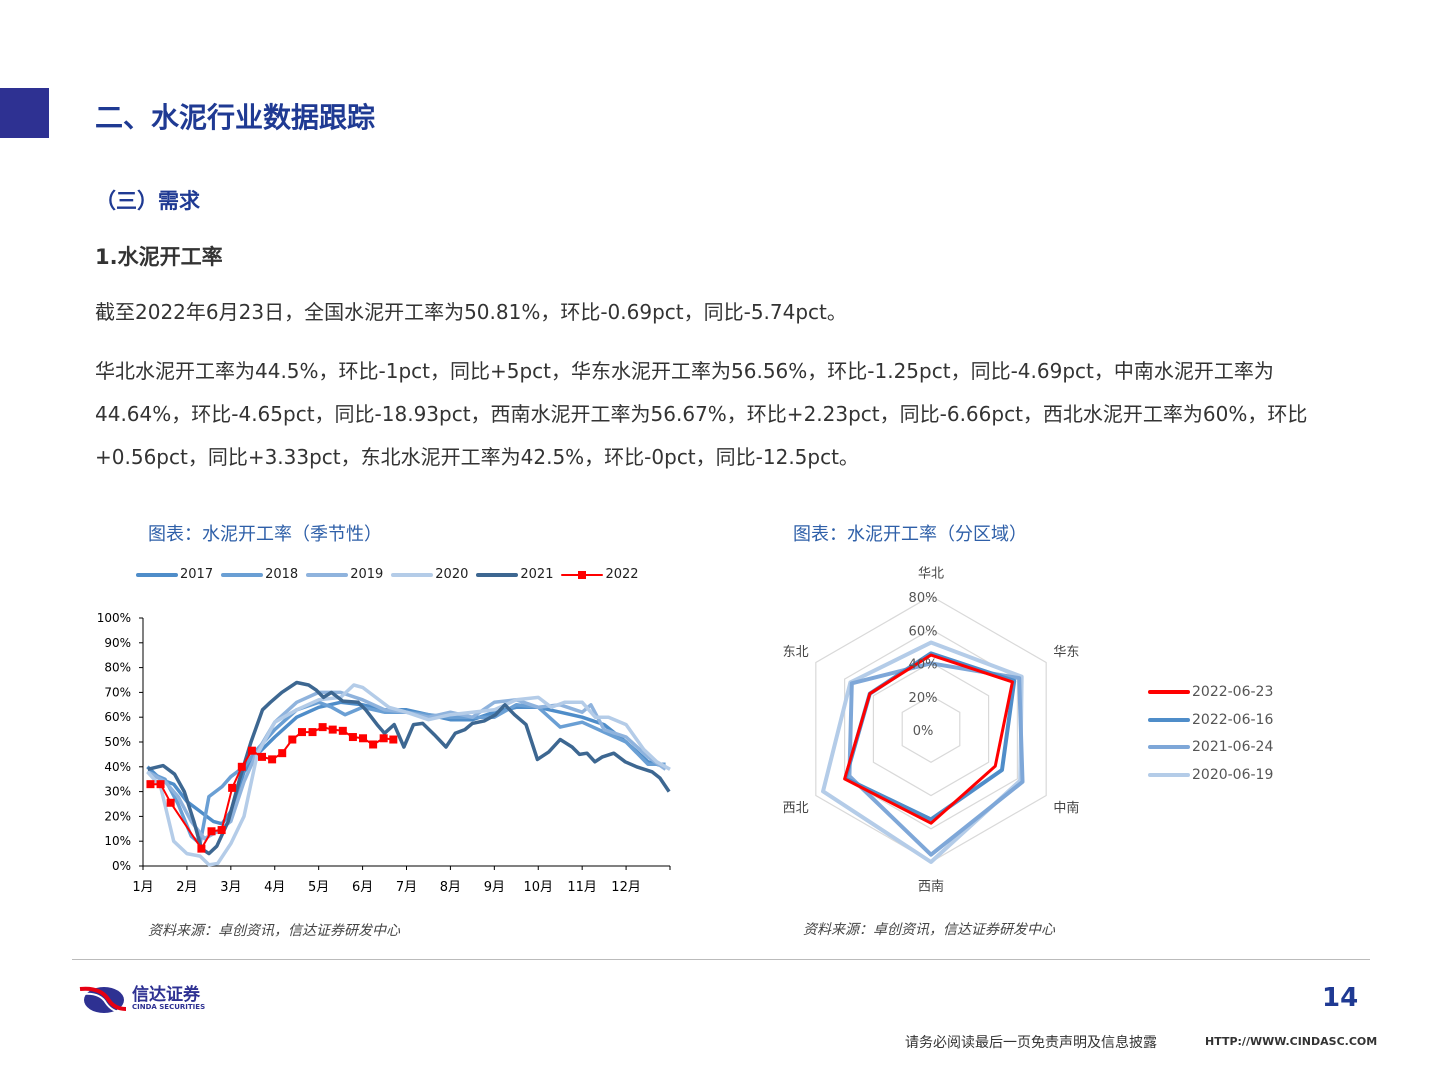 The height and width of the screenshot is (1080, 1440). I want to click on page-number: 14, so click(1340, 998).